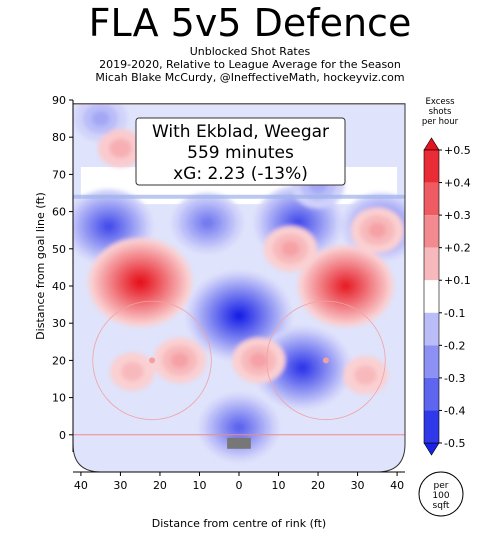  What do you see at coordinates (239, 443) in the screenshot?
I see `goal-net` at bounding box center [239, 443].